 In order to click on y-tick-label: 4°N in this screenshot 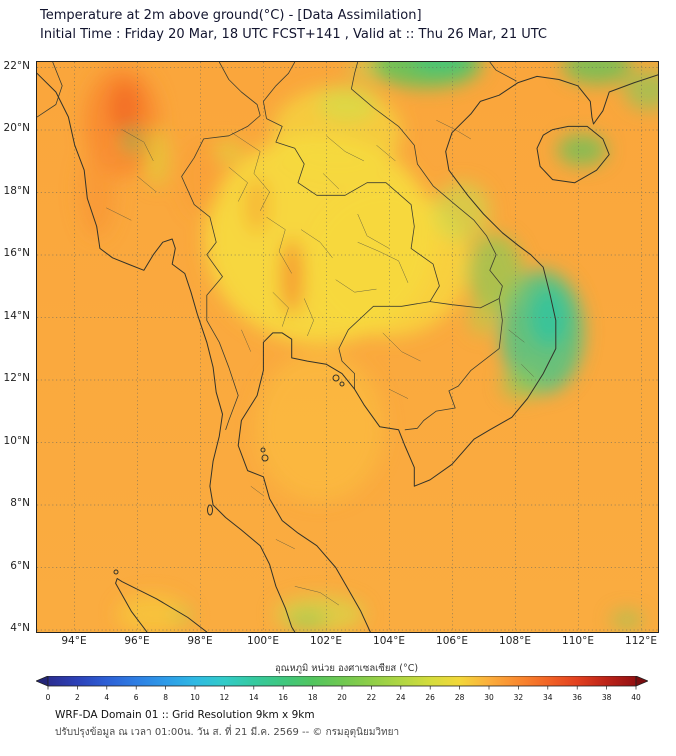, I will do `click(20, 627)`.